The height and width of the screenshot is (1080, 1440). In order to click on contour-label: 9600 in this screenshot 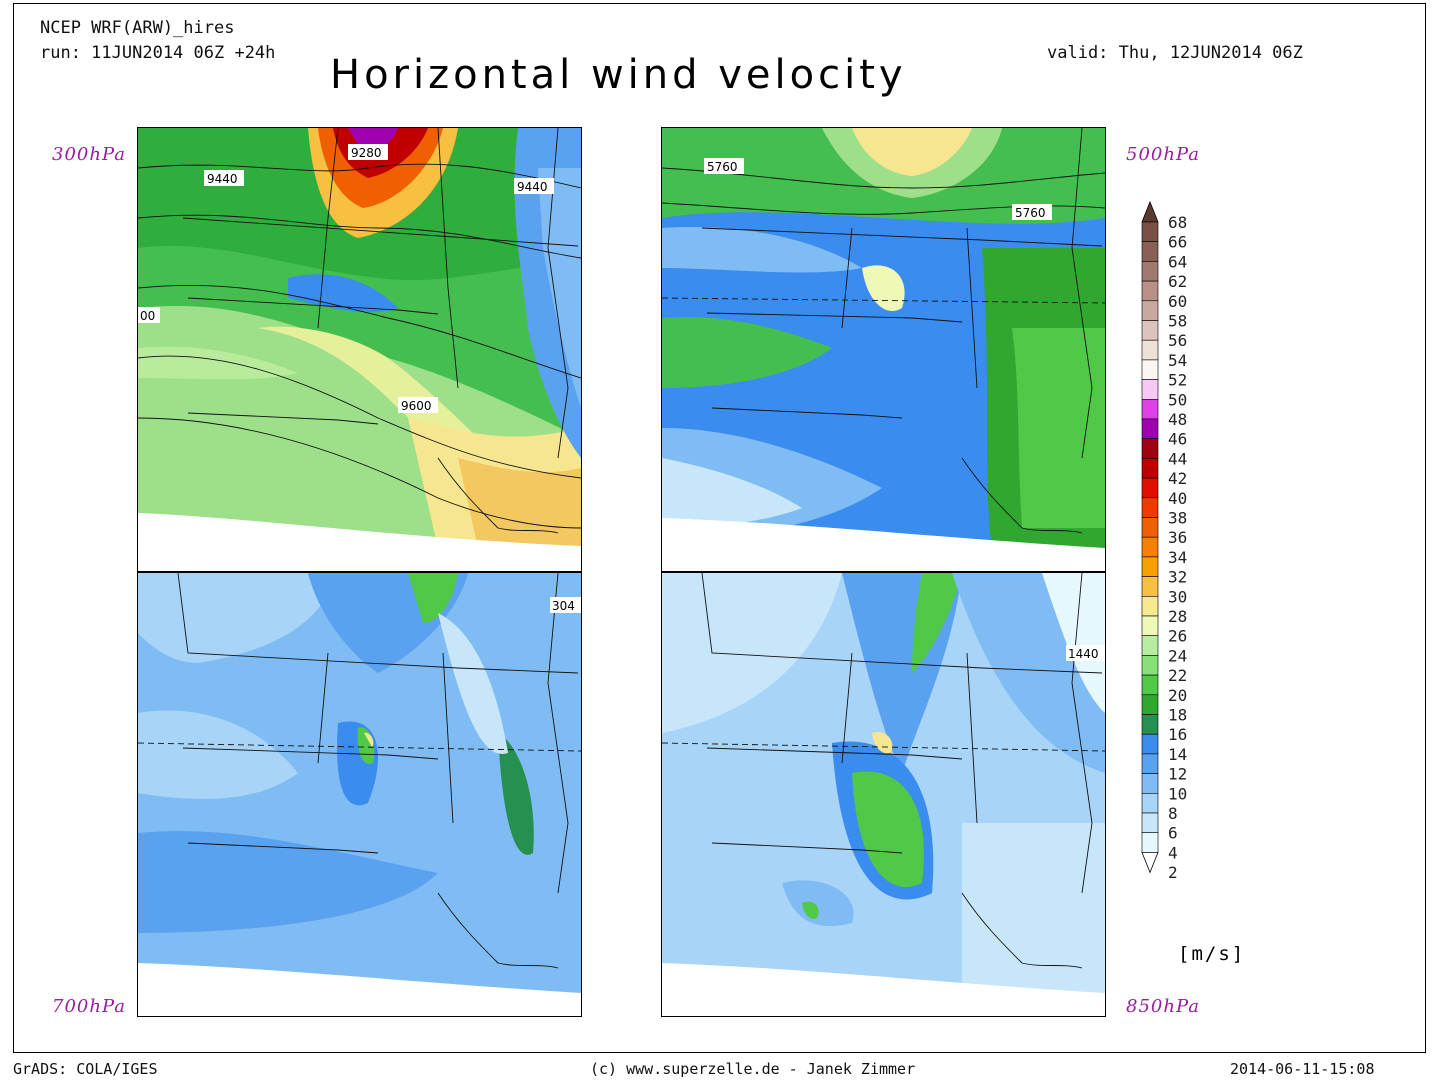, I will do `click(416, 406)`.